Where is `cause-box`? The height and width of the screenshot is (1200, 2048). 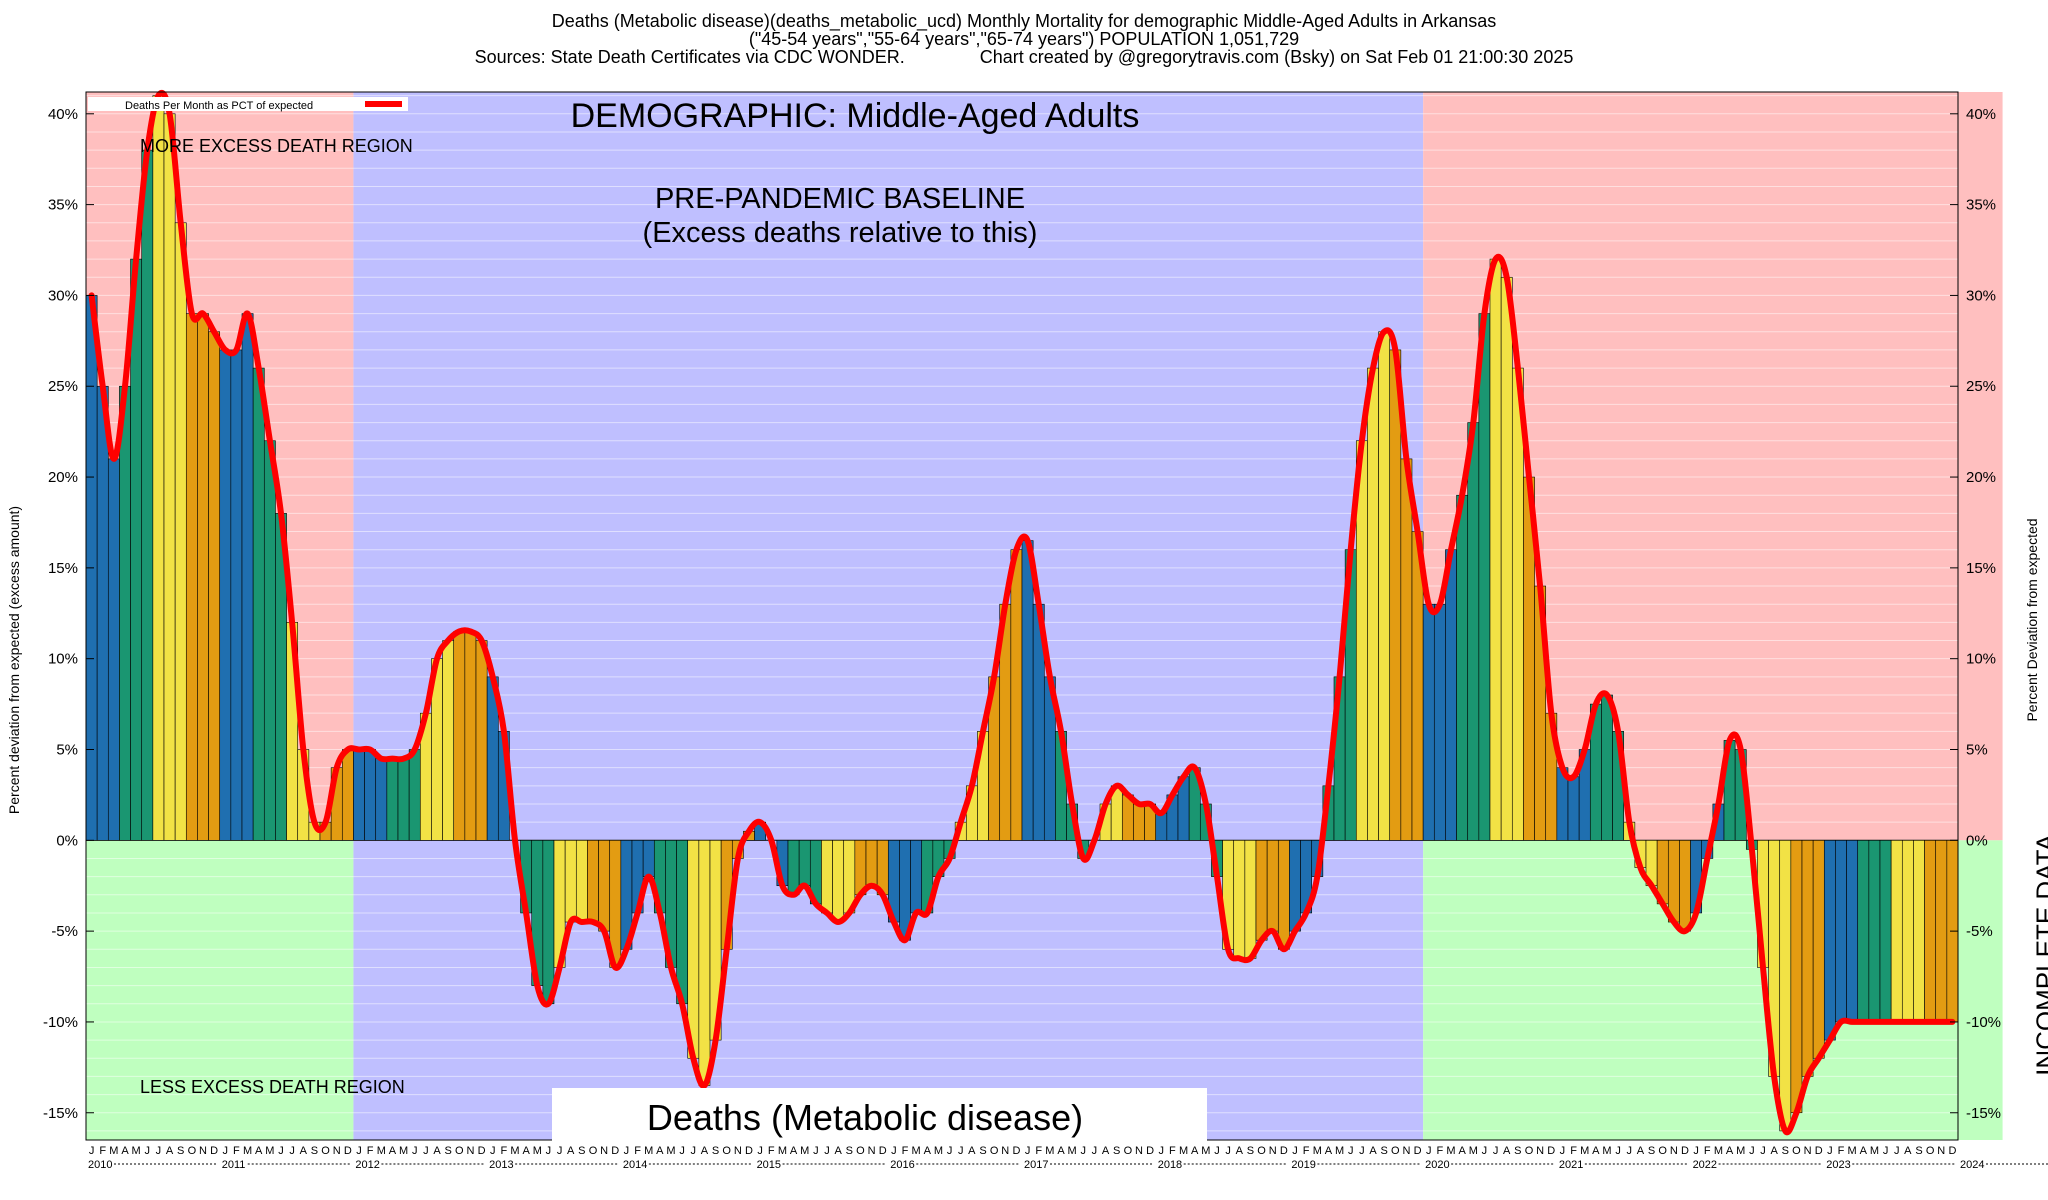
cause-box is located at coordinates (879, 1117).